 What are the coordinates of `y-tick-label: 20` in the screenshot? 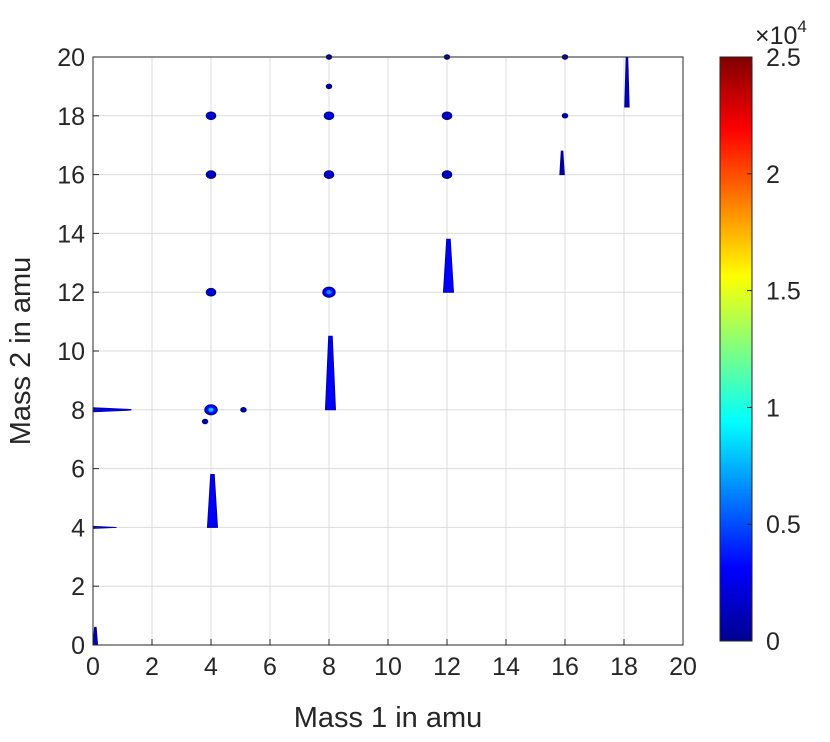 It's located at (71, 58).